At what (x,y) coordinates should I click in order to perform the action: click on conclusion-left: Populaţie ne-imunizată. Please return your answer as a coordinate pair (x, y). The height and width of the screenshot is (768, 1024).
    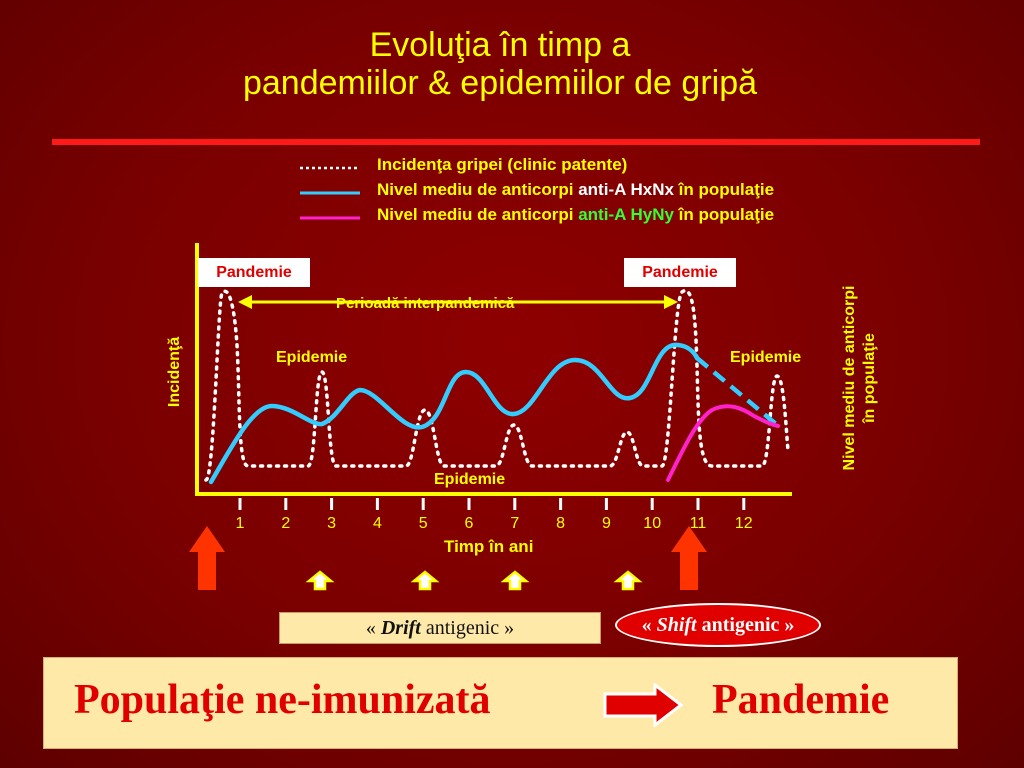
    Looking at the image, I should click on (282, 700).